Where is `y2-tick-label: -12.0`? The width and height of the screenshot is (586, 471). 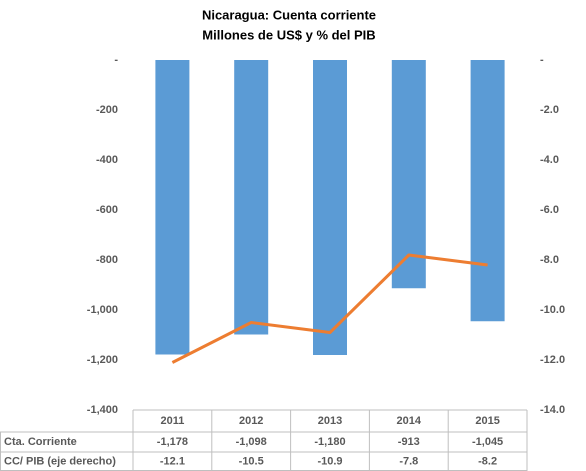 y2-tick-label: -12.0 is located at coordinates (552, 360).